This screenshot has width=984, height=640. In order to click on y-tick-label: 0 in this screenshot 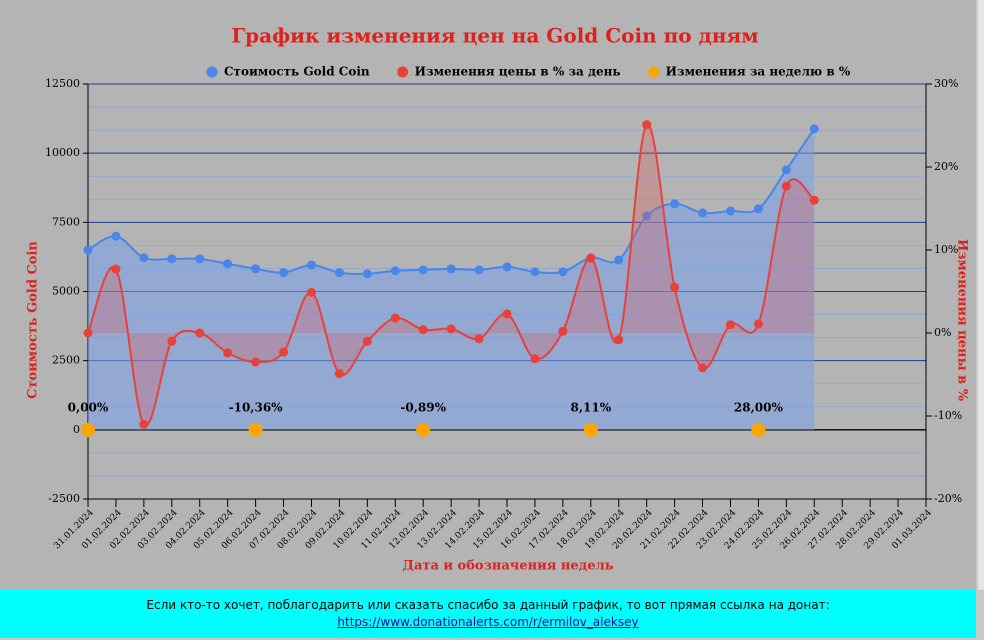, I will do `click(76, 429)`.